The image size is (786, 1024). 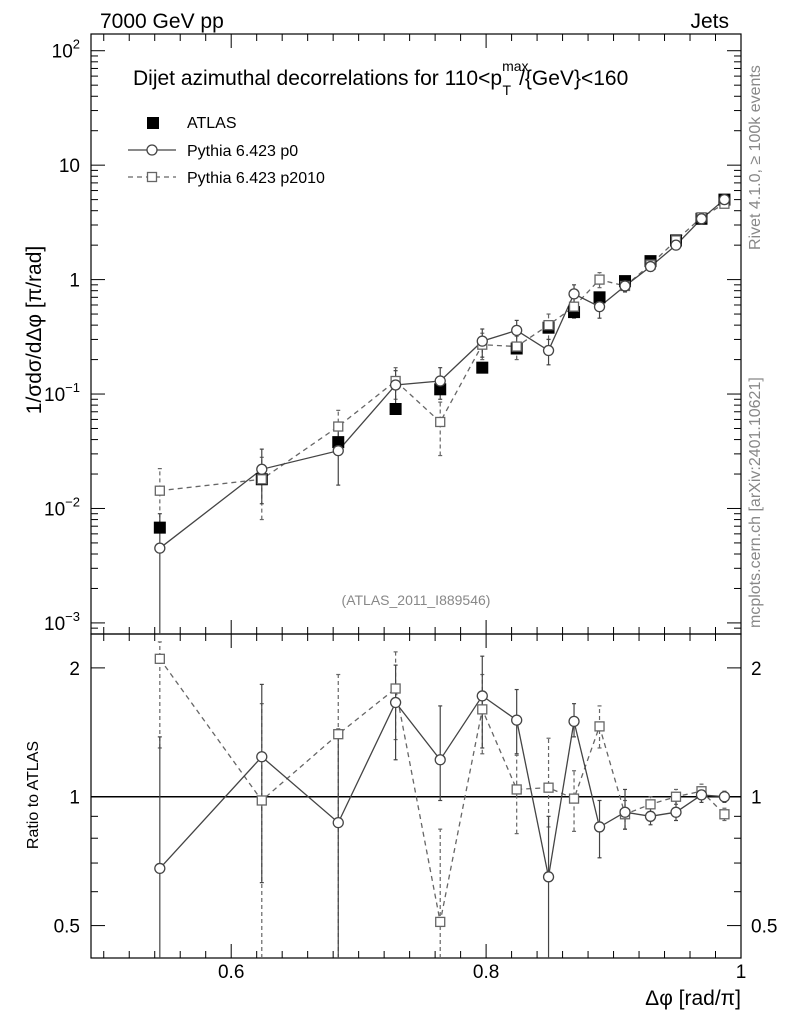 I want to click on main-ytick-label: 1, so click(x=74, y=281).